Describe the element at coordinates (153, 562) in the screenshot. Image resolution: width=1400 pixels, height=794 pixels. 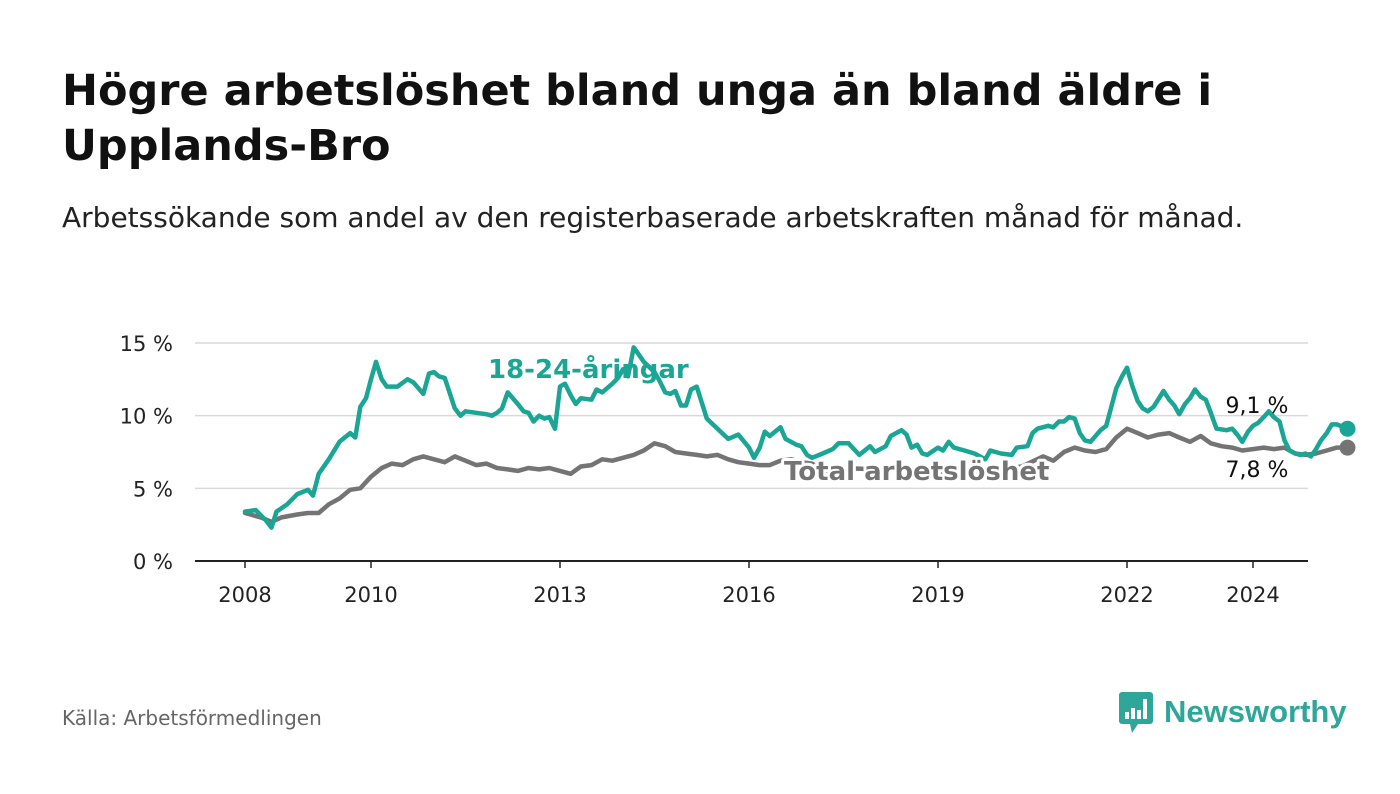
I see `y-tick-label-0: 0 %` at that location.